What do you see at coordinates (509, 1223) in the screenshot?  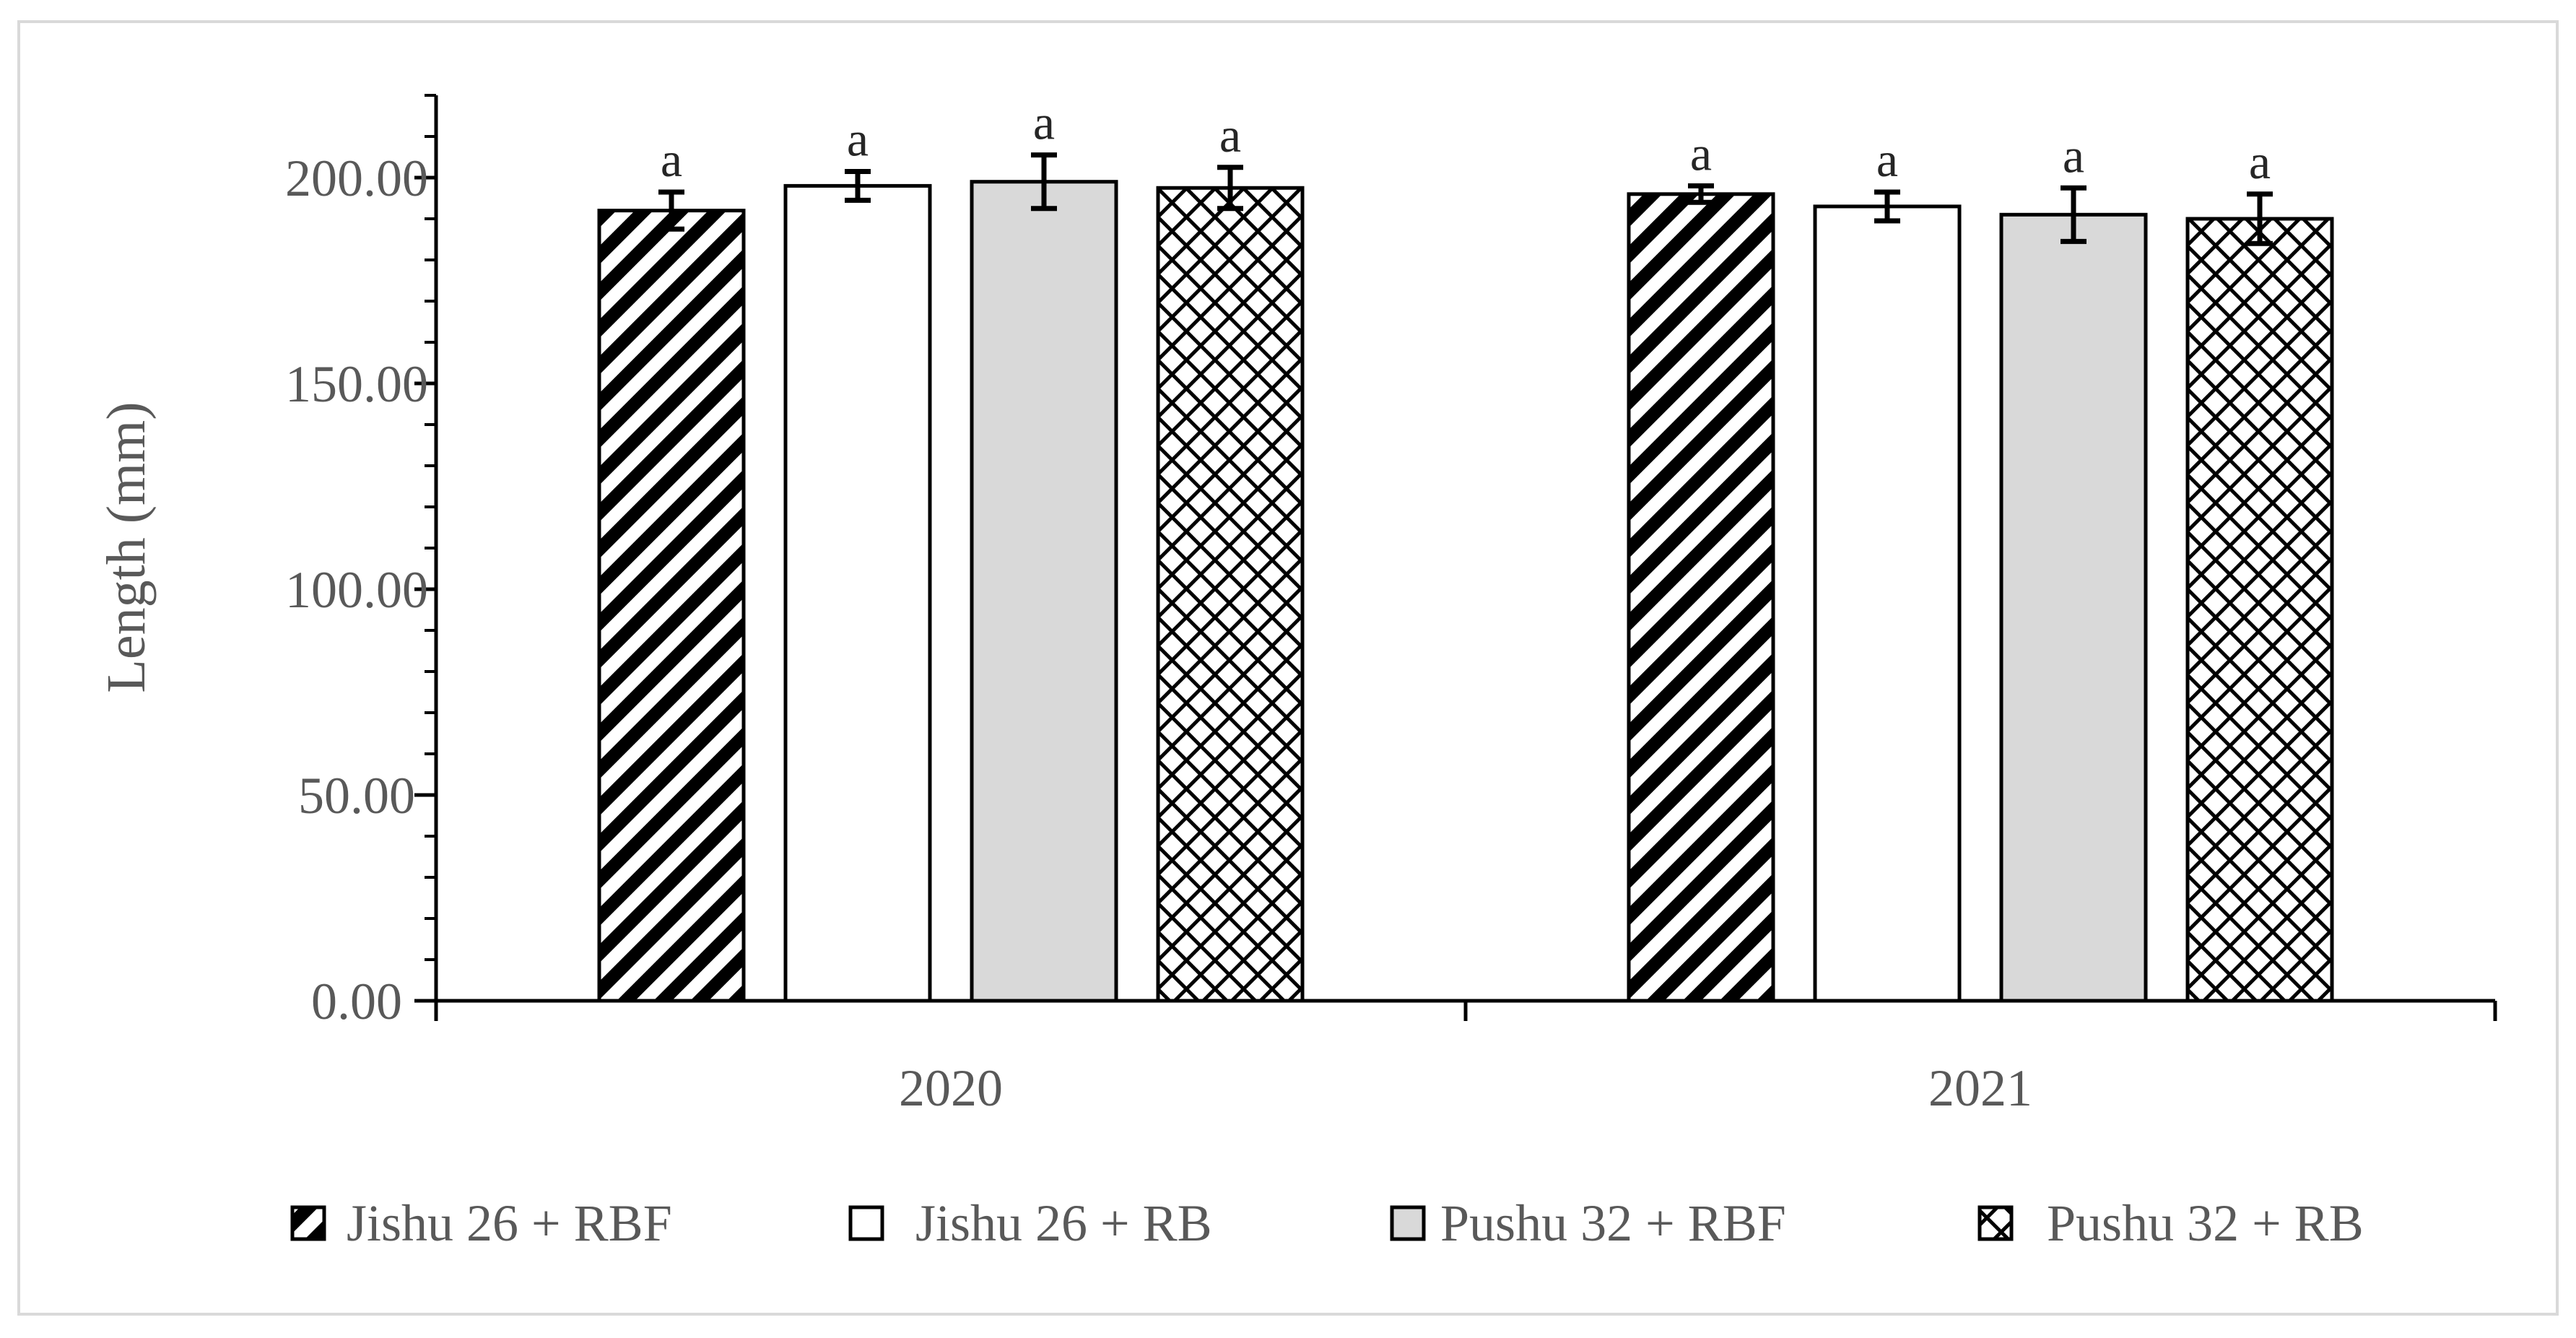 I see `legend-label-jishu26-rbf: Jishu 26 + RBF` at bounding box center [509, 1223].